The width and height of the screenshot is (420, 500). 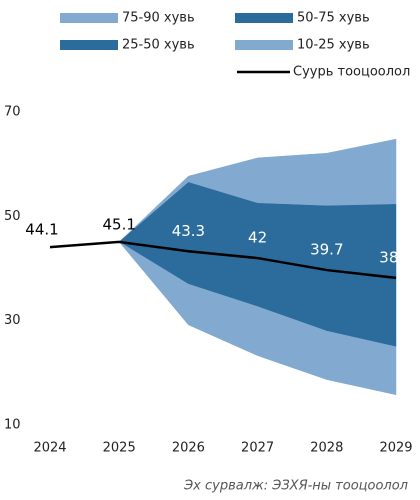 I want to click on legend-label: Суурь тооцоолол, so click(x=351, y=72).